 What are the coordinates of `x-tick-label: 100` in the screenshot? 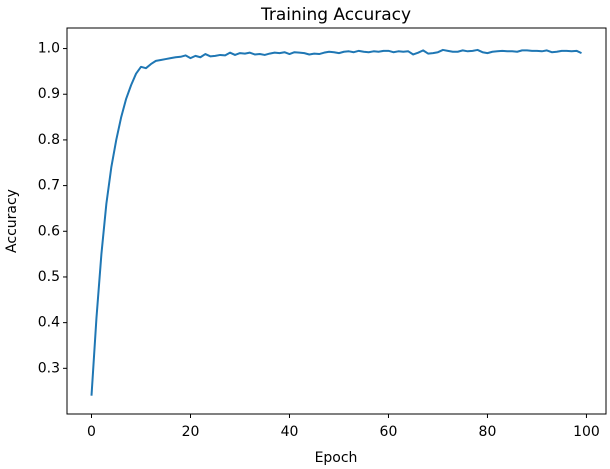 It's located at (586, 432).